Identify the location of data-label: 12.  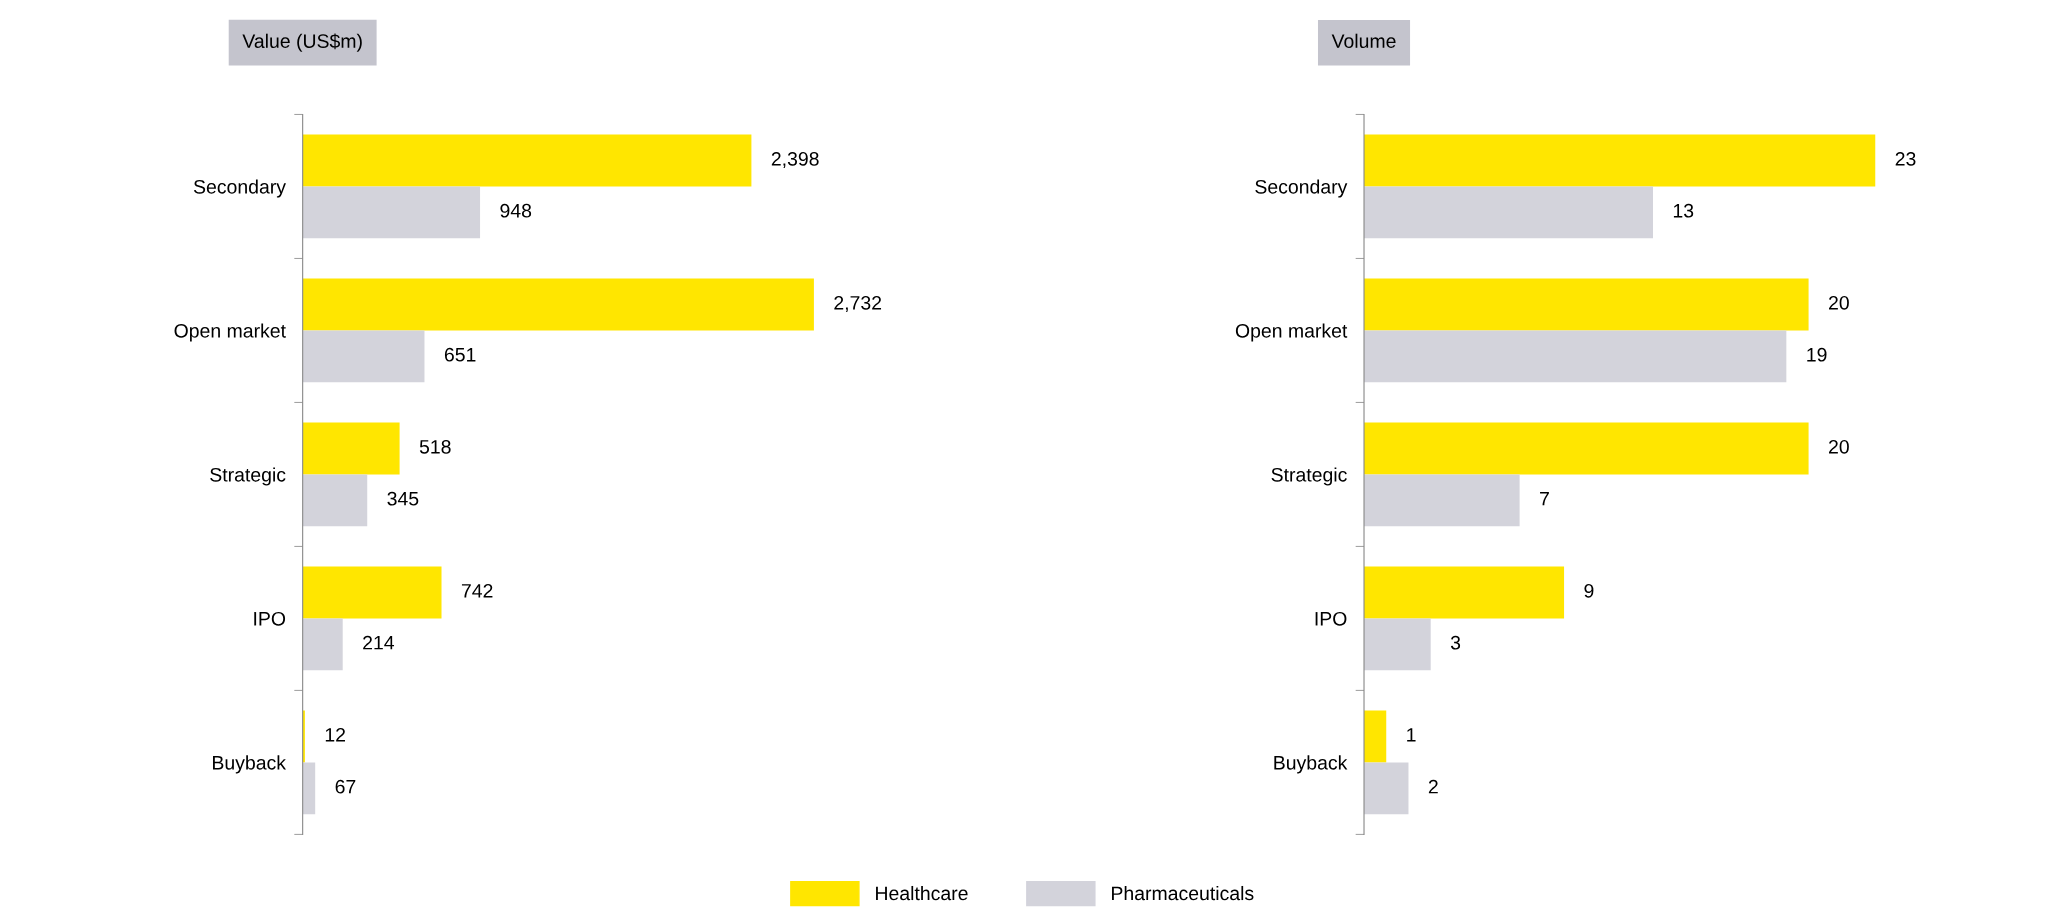
(335, 734).